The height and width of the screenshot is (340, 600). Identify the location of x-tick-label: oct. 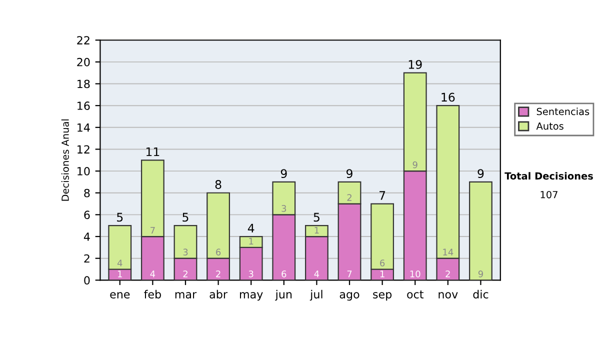
(415, 294).